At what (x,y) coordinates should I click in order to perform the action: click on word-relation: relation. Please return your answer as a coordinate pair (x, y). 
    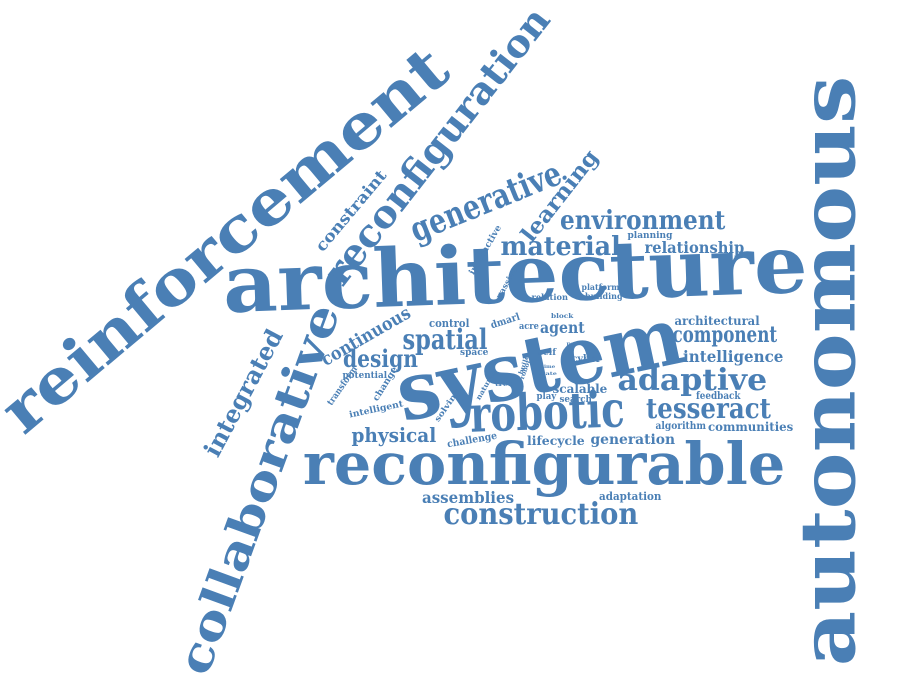
    Looking at the image, I should click on (549, 297).